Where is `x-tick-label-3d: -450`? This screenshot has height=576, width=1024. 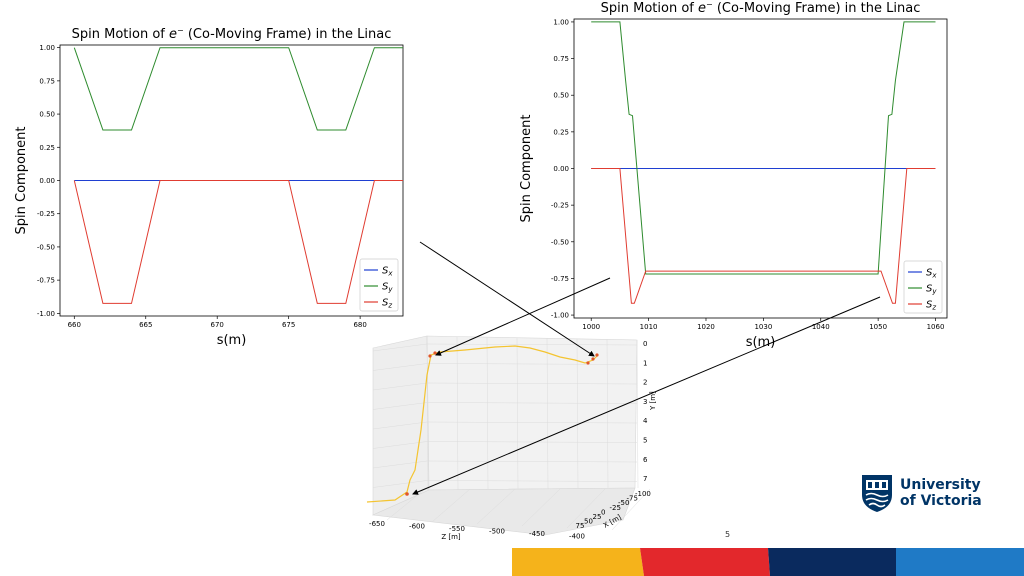
x-tick-label-3d: -450 is located at coordinates (537, 534).